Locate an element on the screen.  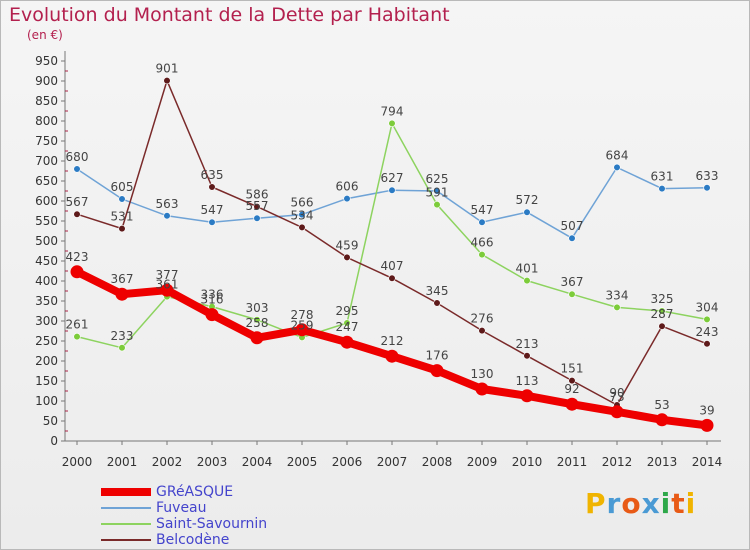
data-label: 401 is located at coordinates (527, 269).